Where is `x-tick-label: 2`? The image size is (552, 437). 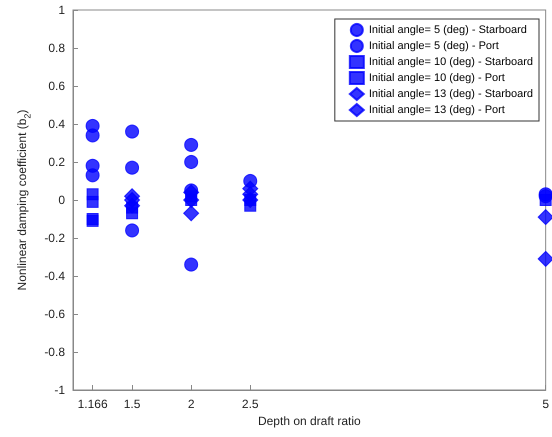 x-tick-label: 2 is located at coordinates (191, 404).